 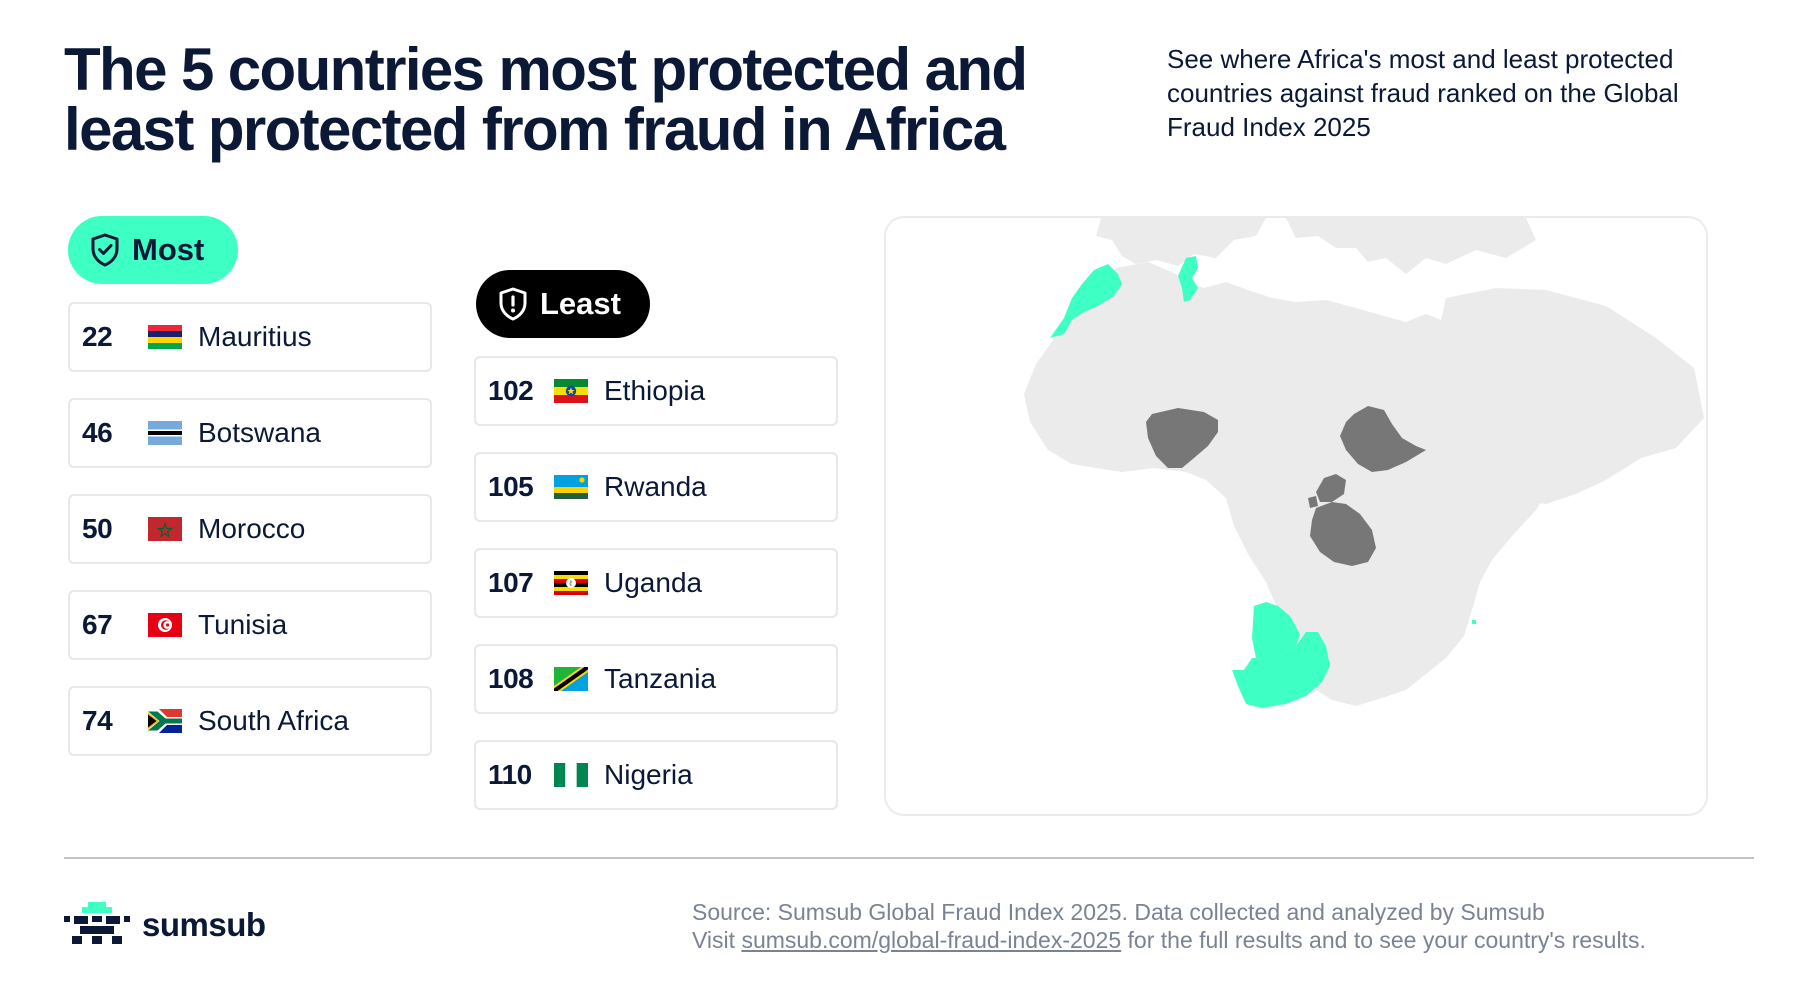 What do you see at coordinates (168, 249) in the screenshot?
I see `most-label: Most` at bounding box center [168, 249].